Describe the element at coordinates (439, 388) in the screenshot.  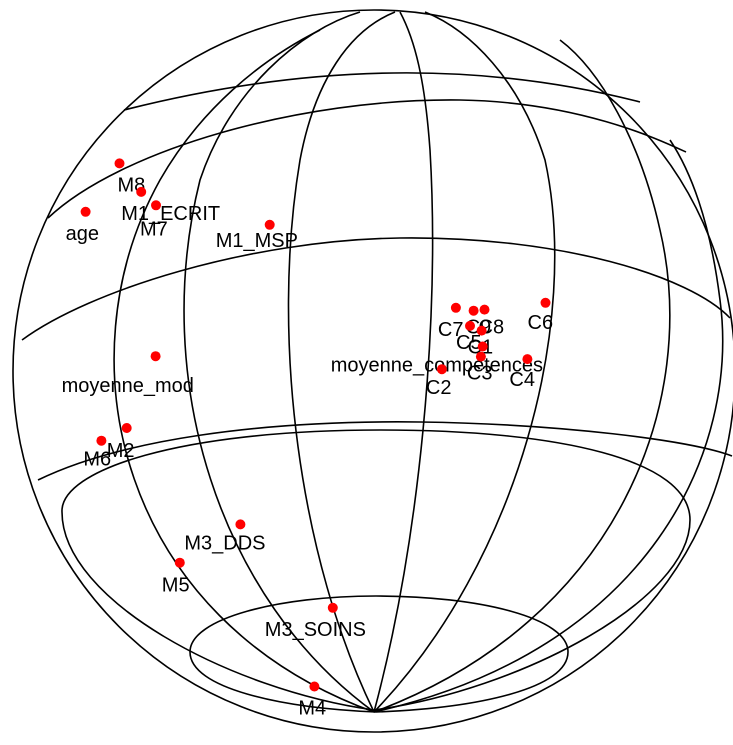
I see `point-label: C2` at that location.